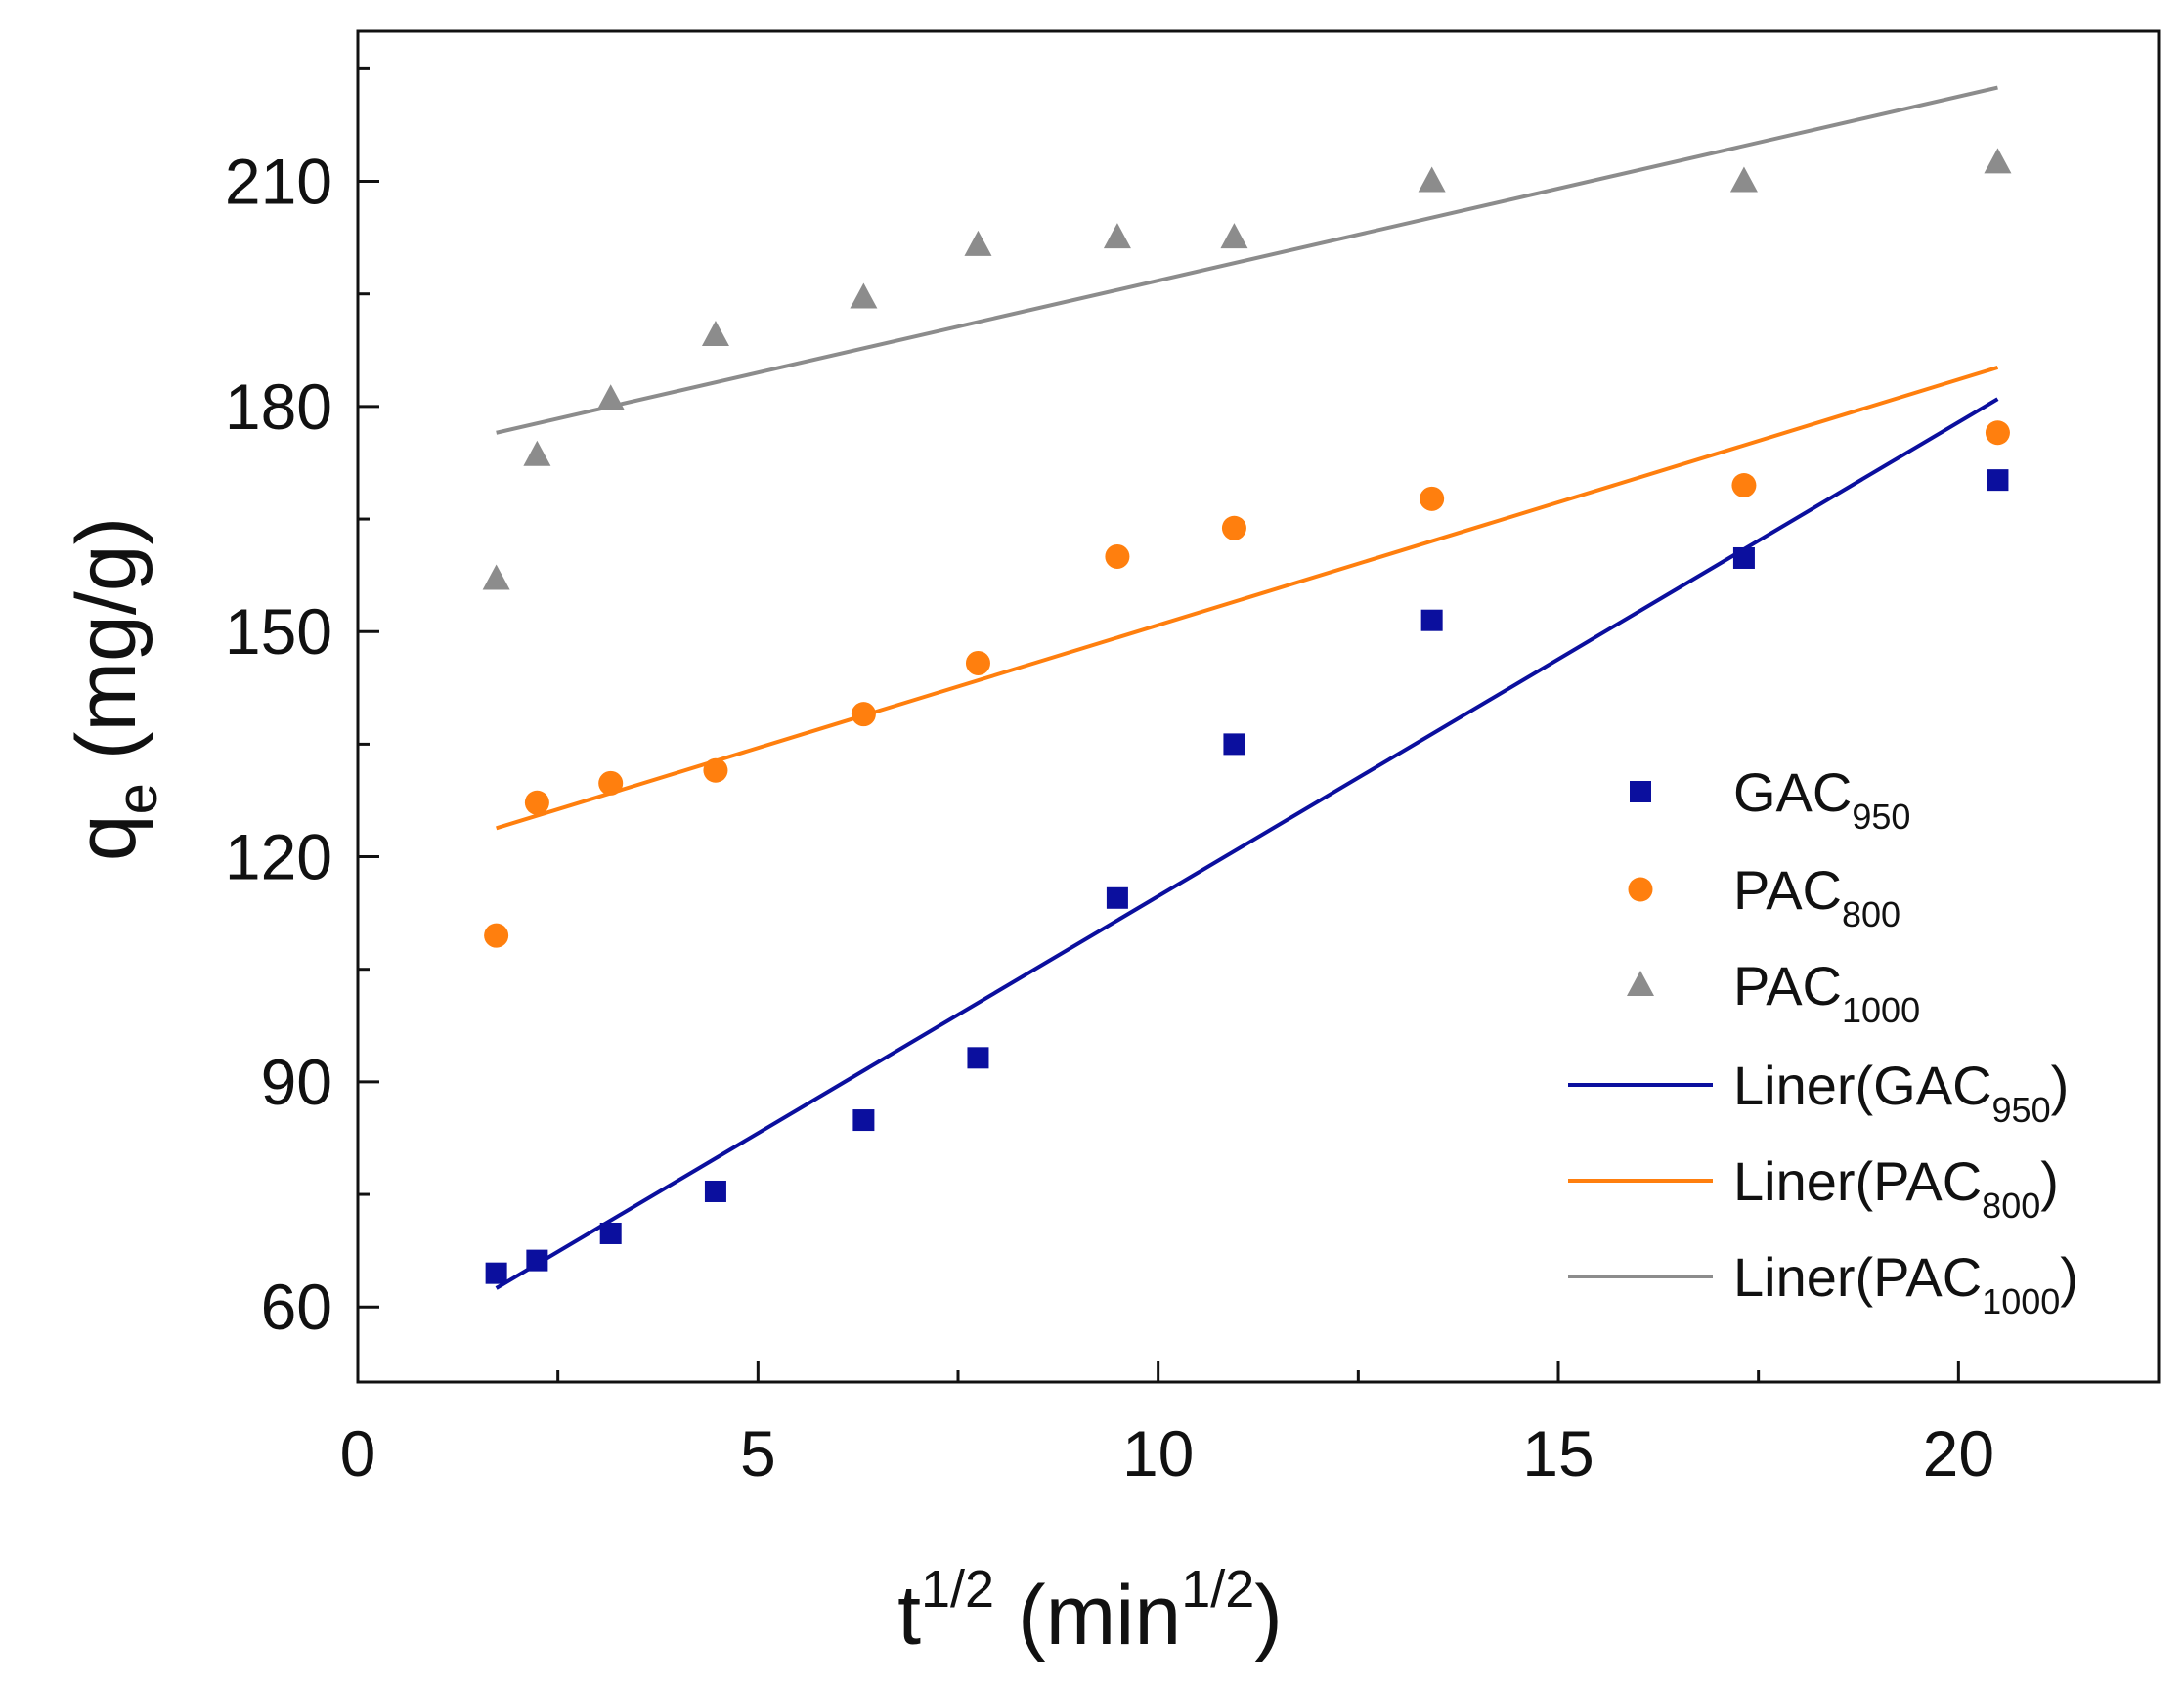 This screenshot has height=1685, width=2184. Describe the element at coordinates (1250, 1426) in the screenshot. I see `x-axis-ticks: 0 5 10 15 20` at that location.